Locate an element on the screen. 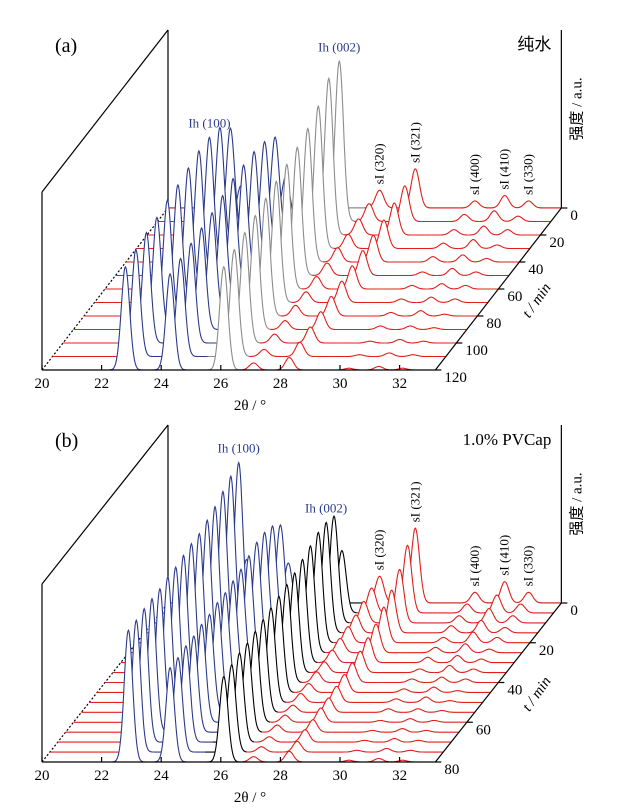 This screenshot has height=811, width=621. annotation: 1.0% PVCap is located at coordinates (507, 439).